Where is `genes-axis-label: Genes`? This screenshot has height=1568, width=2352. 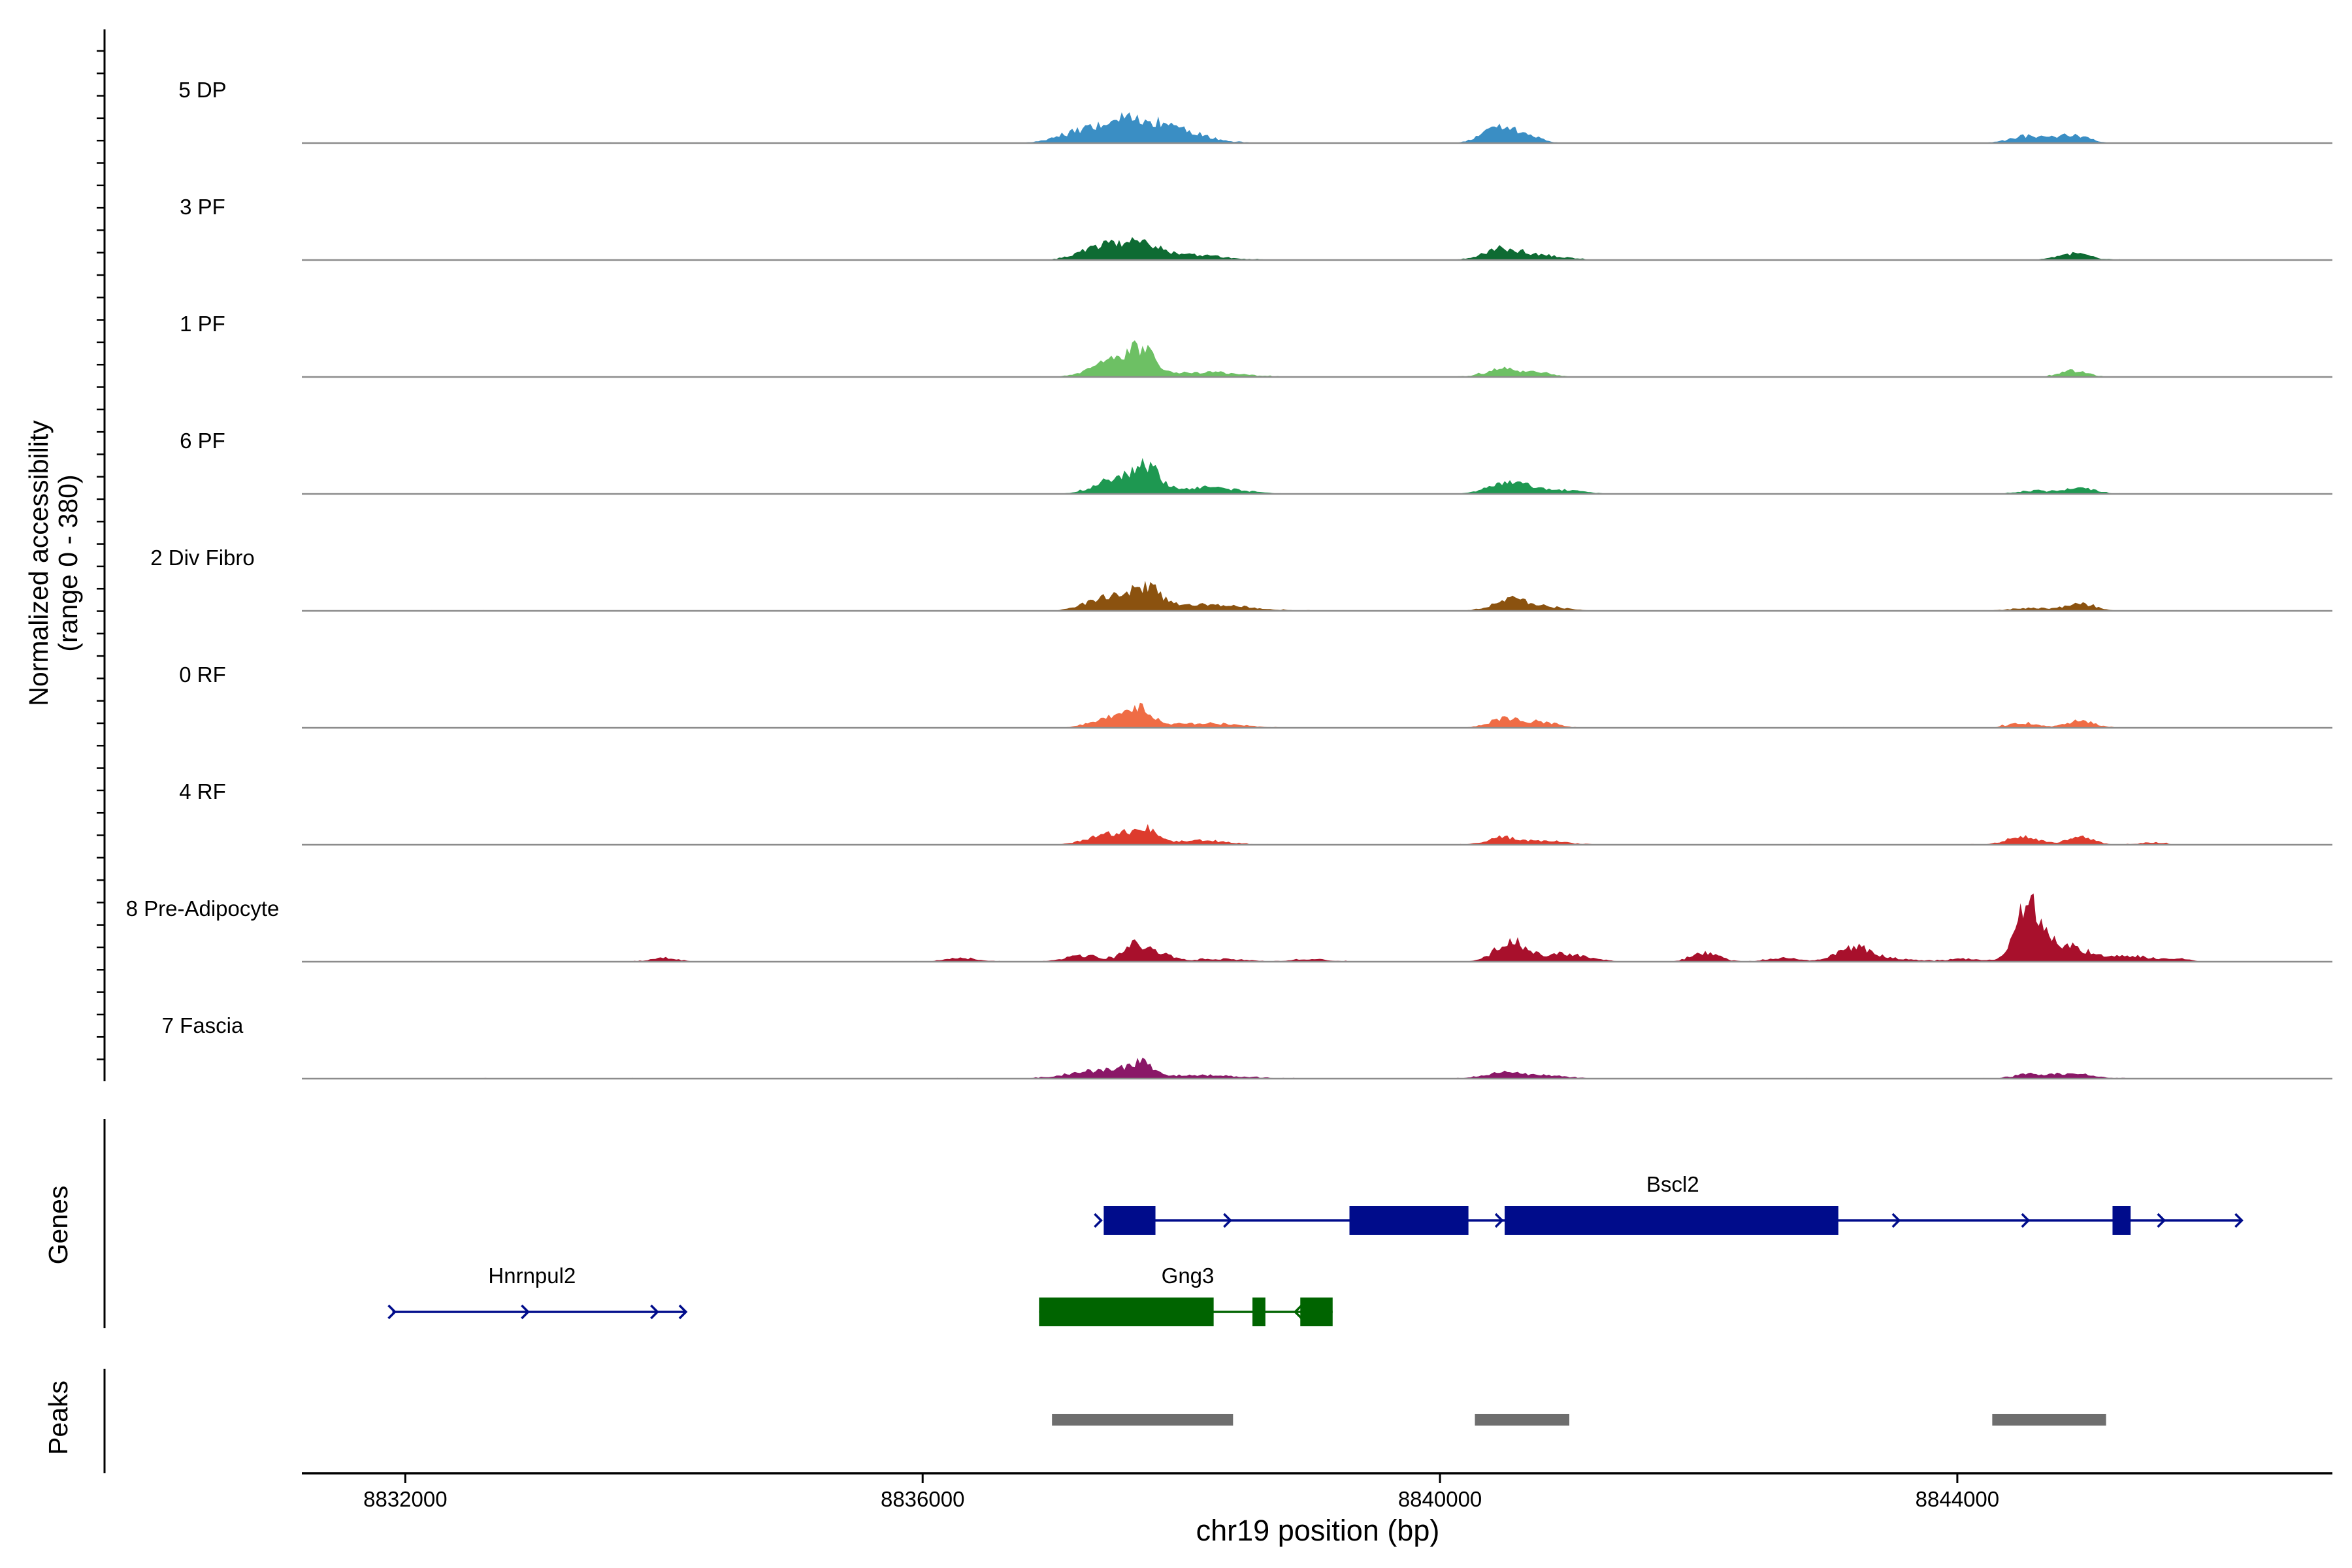
genes-axis-label: Genes is located at coordinates (58, 1225).